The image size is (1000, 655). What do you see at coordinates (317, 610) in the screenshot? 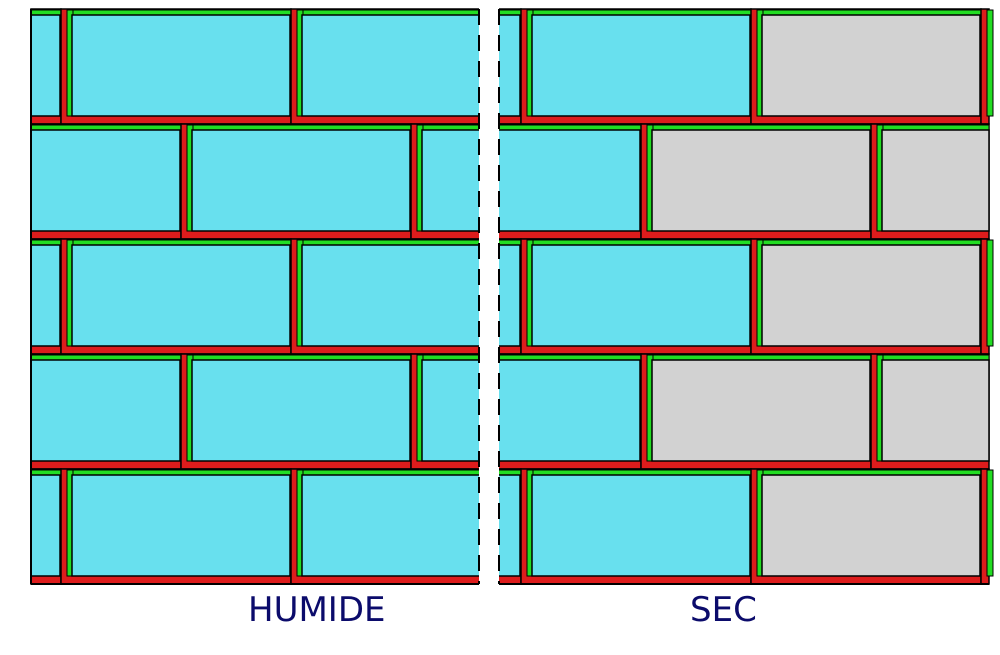
I see `wet-zone-label: HUMIDE` at bounding box center [317, 610].